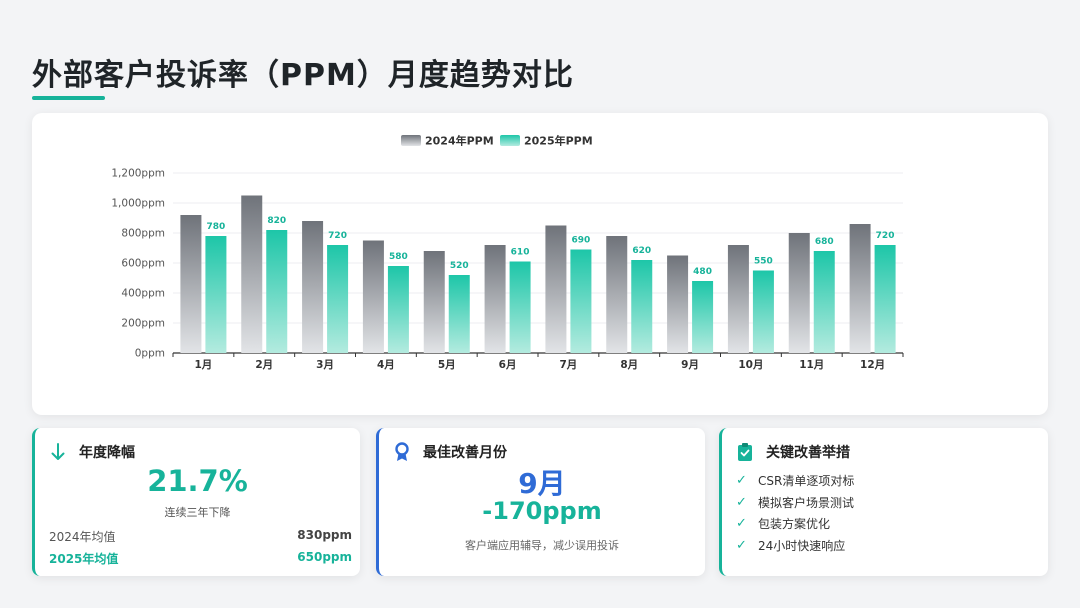 The width and height of the screenshot is (1080, 608). What do you see at coordinates (783, 524) in the screenshot?
I see `list-item: ✓ 包装方案优化` at bounding box center [783, 524].